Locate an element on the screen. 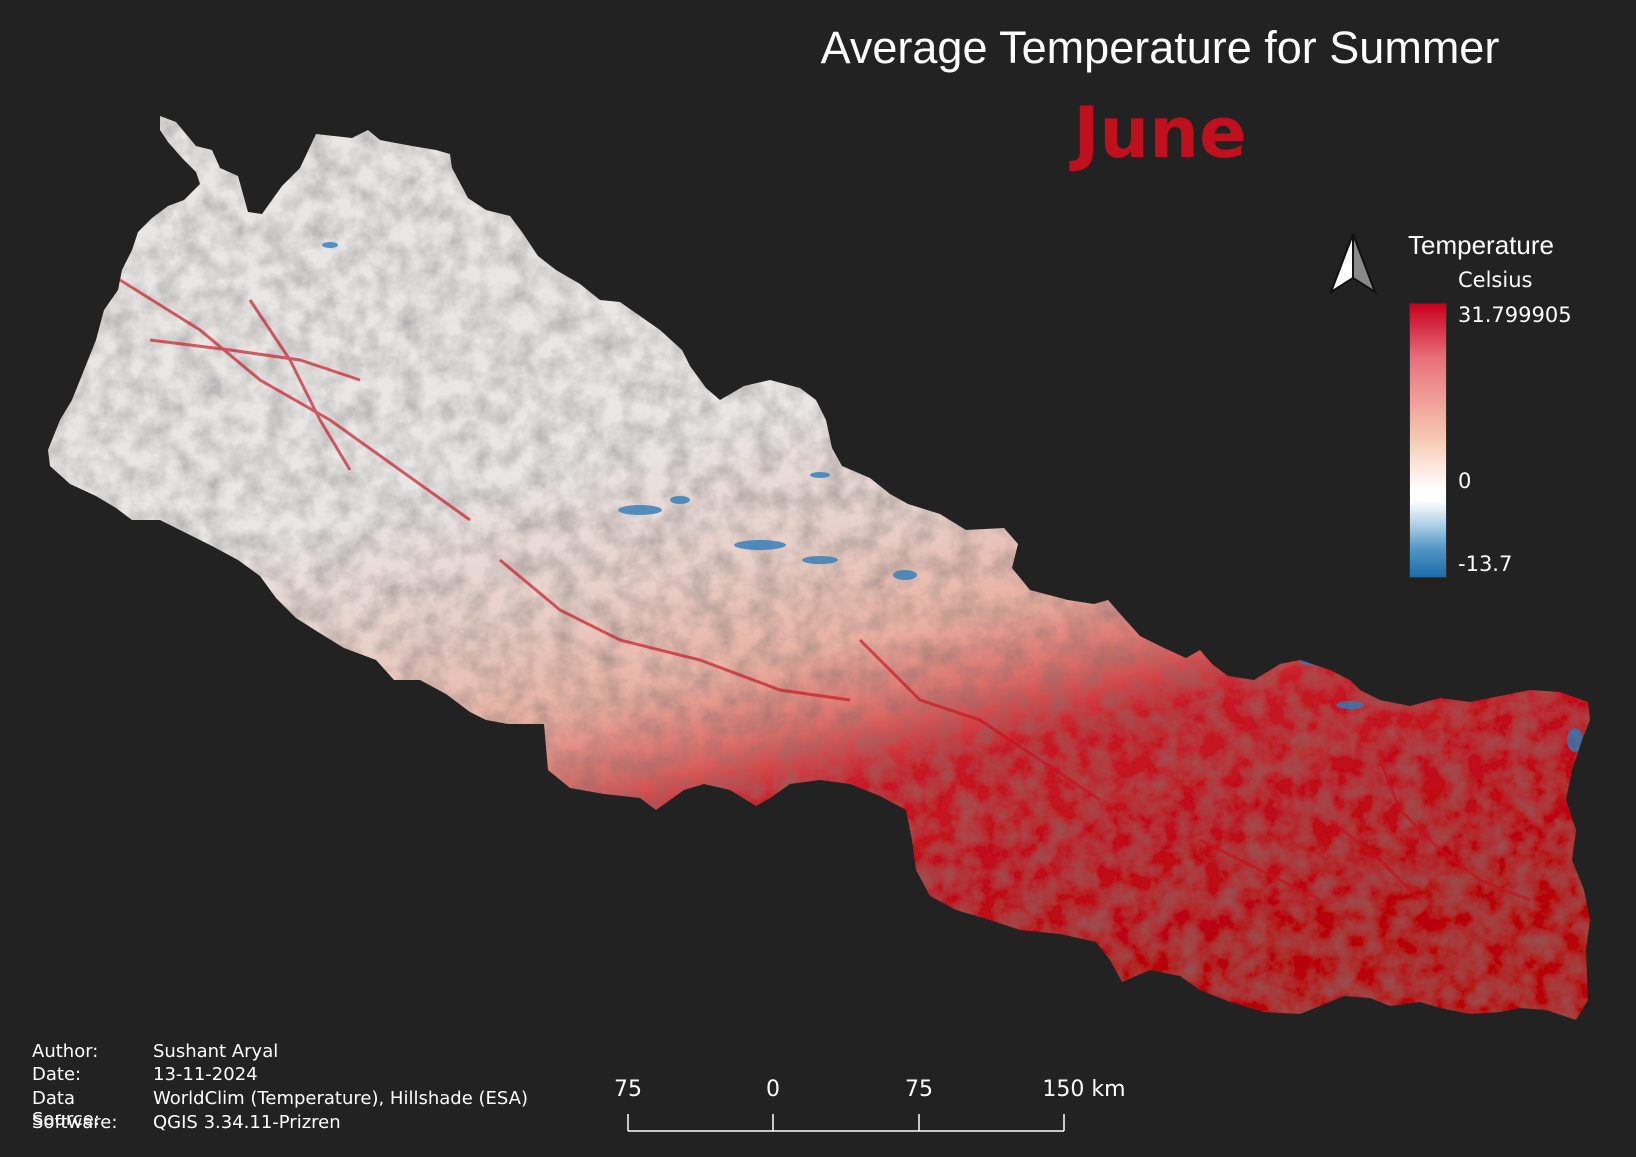  legend-unit: Celsius is located at coordinates (1495, 280).